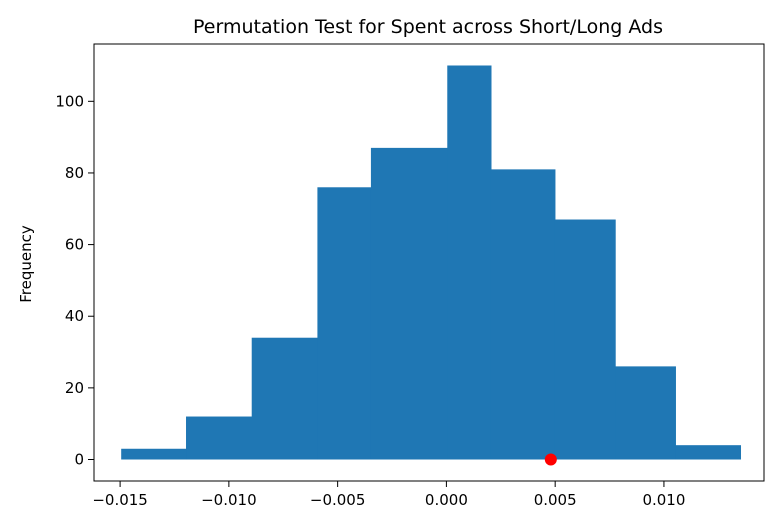 Image resolution: width=777 pixels, height=527 pixels. I want to click on y-axis-label: Frequency, so click(26, 264).